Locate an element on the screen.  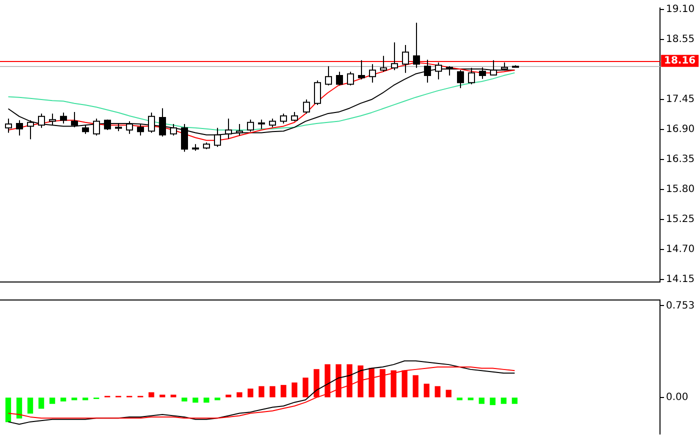
y-tick-label: 19.10 is located at coordinates (680, 10).